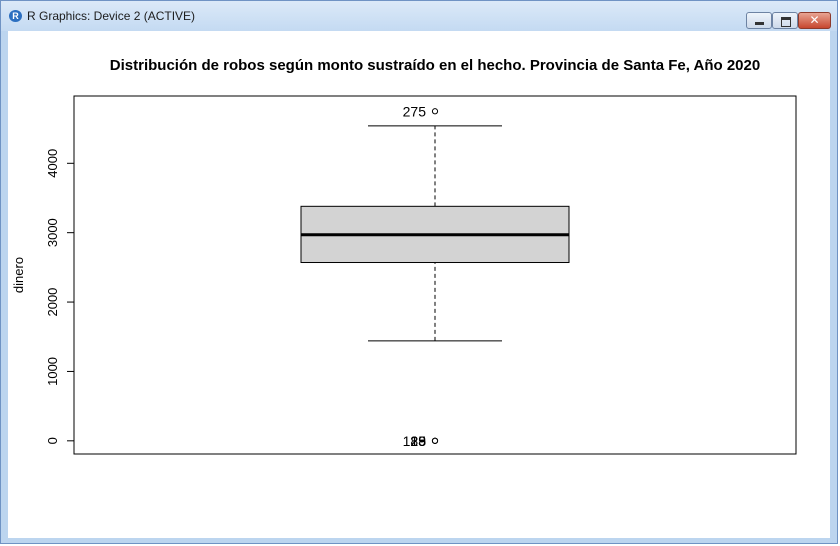 This screenshot has width=840, height=546. What do you see at coordinates (759, 23) in the screenshot?
I see `minimize-icon` at bounding box center [759, 23].